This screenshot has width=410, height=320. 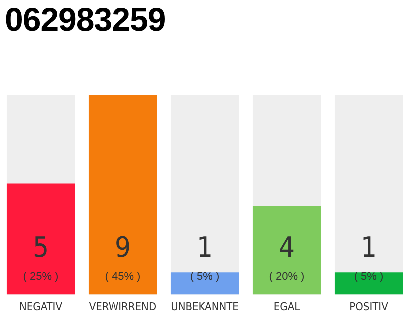 I want to click on data-label: 9, so click(x=123, y=247).